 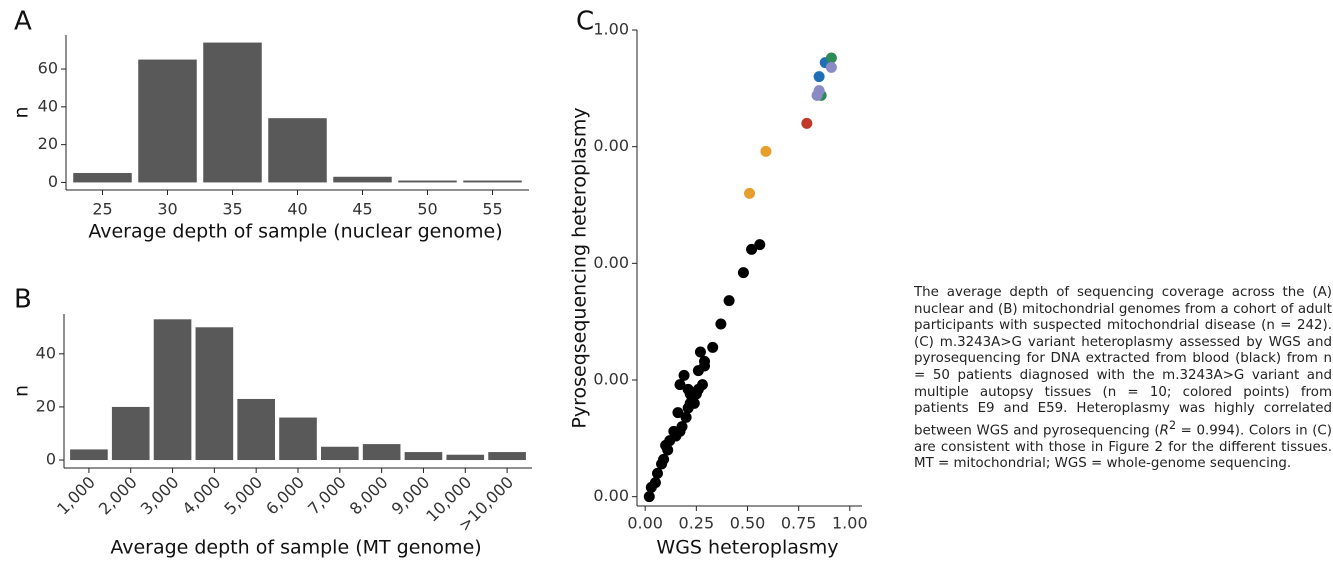 What do you see at coordinates (160, 496) in the screenshot?
I see `x-tick-label: 3,000` at bounding box center [160, 496].